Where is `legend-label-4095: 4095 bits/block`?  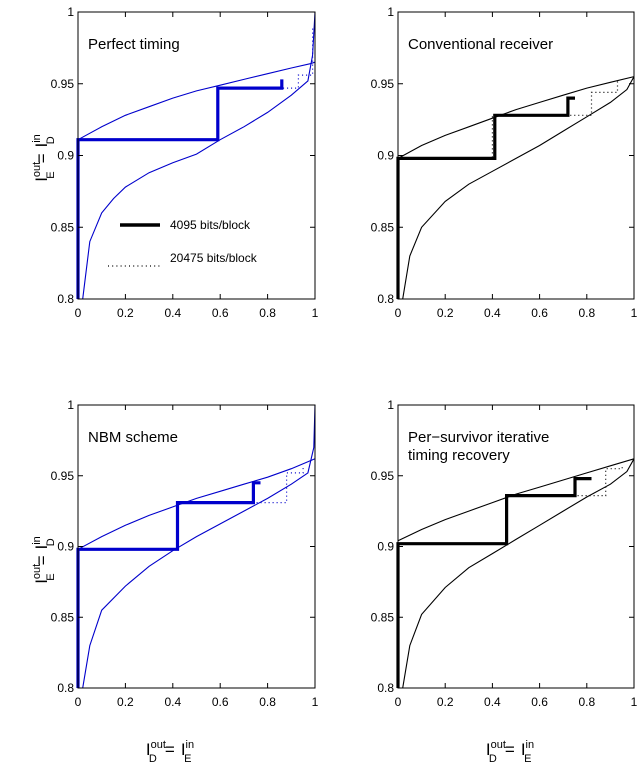 legend-label-4095: 4095 bits/block is located at coordinates (210, 225).